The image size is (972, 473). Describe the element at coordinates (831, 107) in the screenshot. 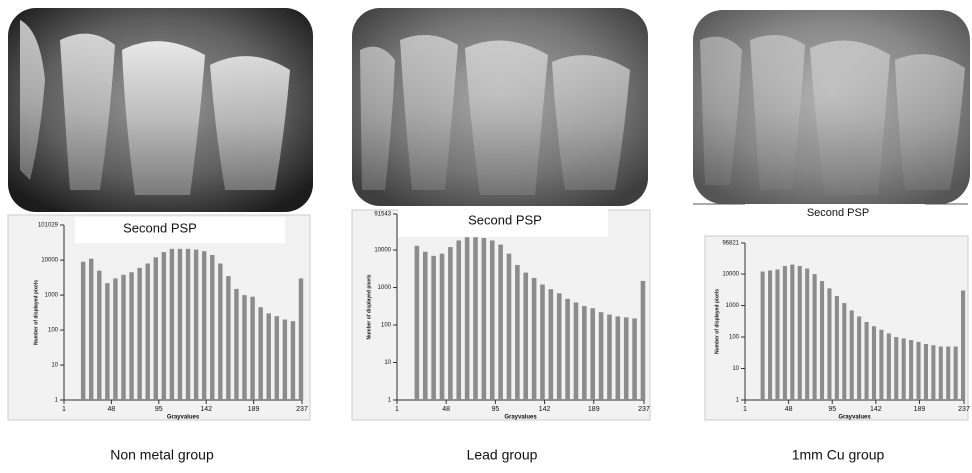

I see `xray-cu` at that location.